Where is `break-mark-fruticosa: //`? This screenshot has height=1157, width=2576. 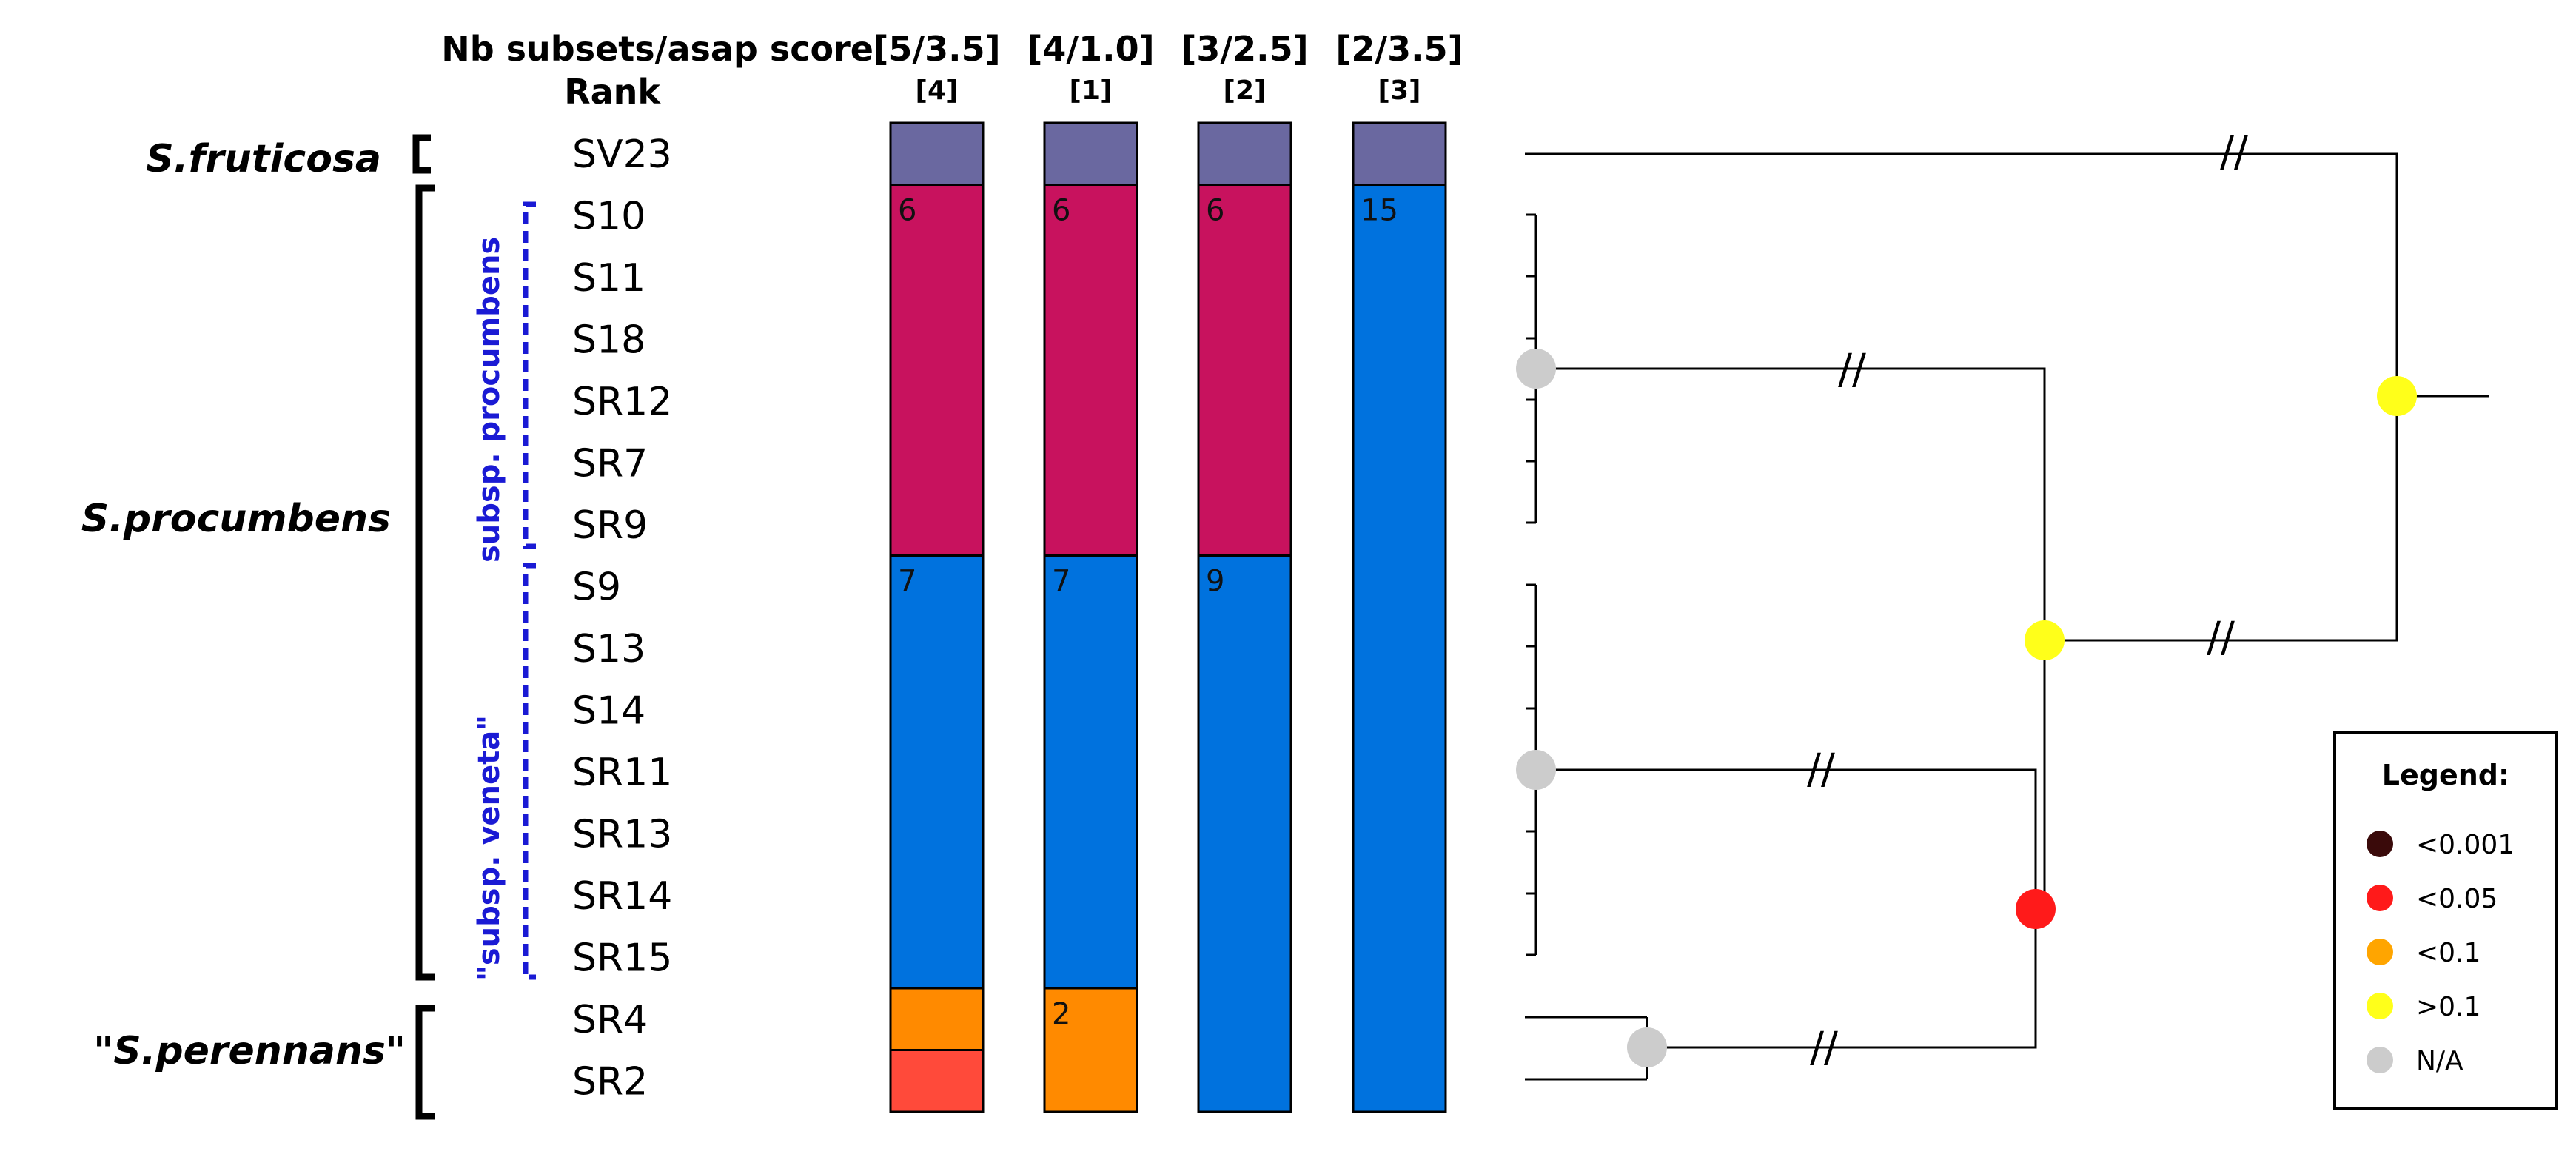
break-mark-fruticosa: // is located at coordinates (2234, 152).